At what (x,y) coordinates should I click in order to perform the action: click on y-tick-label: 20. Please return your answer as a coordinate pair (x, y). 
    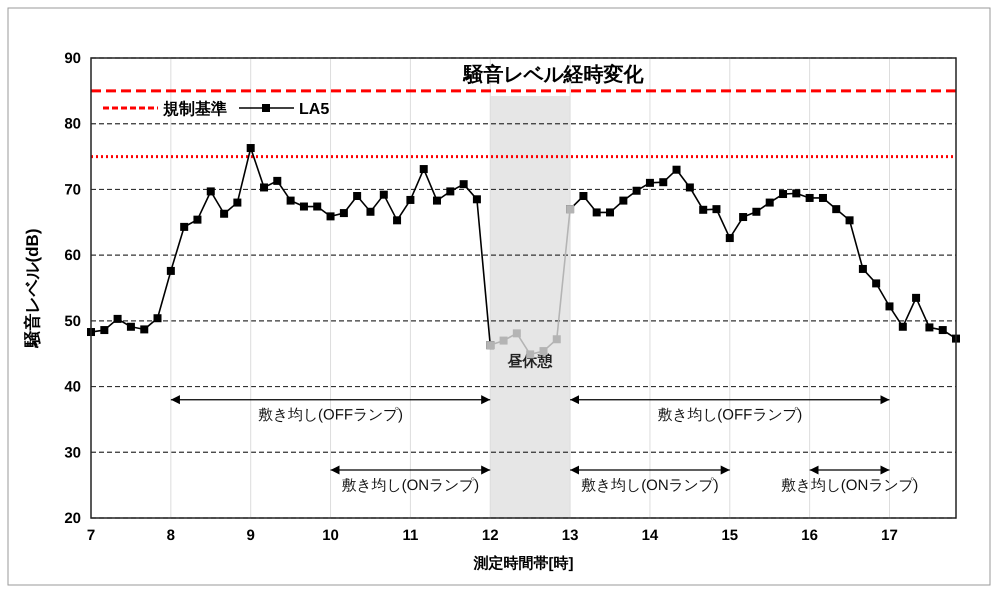
    Looking at the image, I should click on (72, 518).